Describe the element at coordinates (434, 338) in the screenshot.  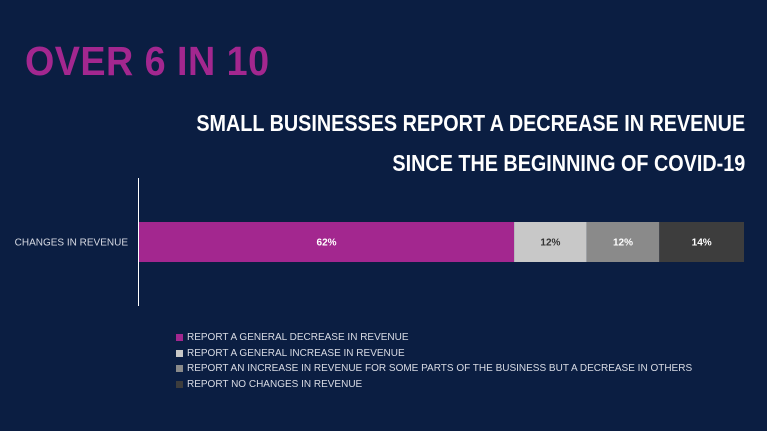
I see `legend-item: REPORT A GENERAL DECREASE IN REVENUE` at that location.